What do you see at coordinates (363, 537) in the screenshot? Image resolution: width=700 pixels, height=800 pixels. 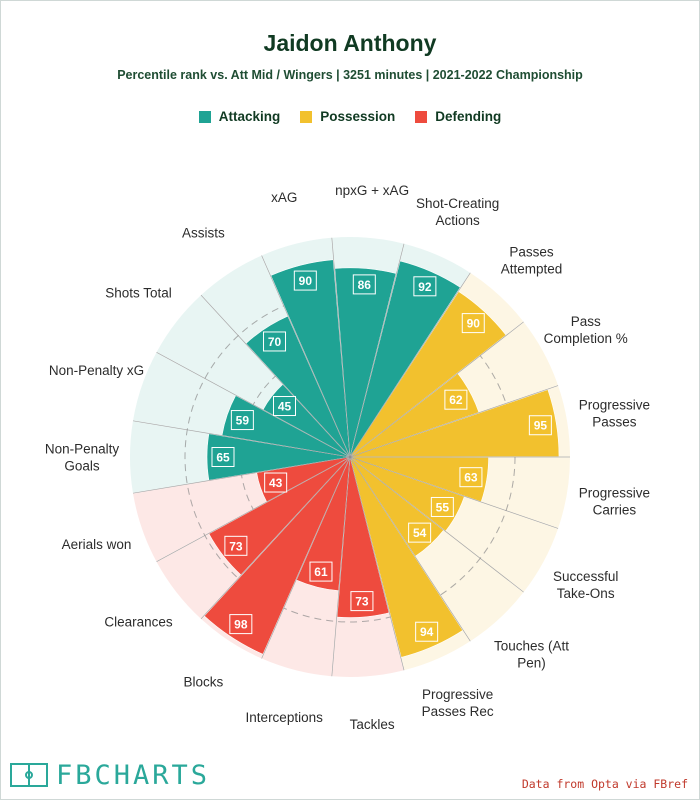 I see `bar-tackles` at bounding box center [363, 537].